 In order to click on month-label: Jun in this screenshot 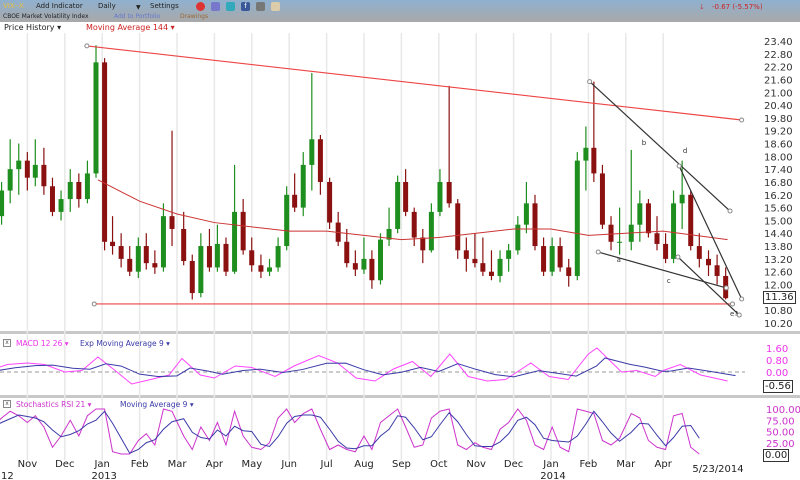, I will do `click(288, 464)`.